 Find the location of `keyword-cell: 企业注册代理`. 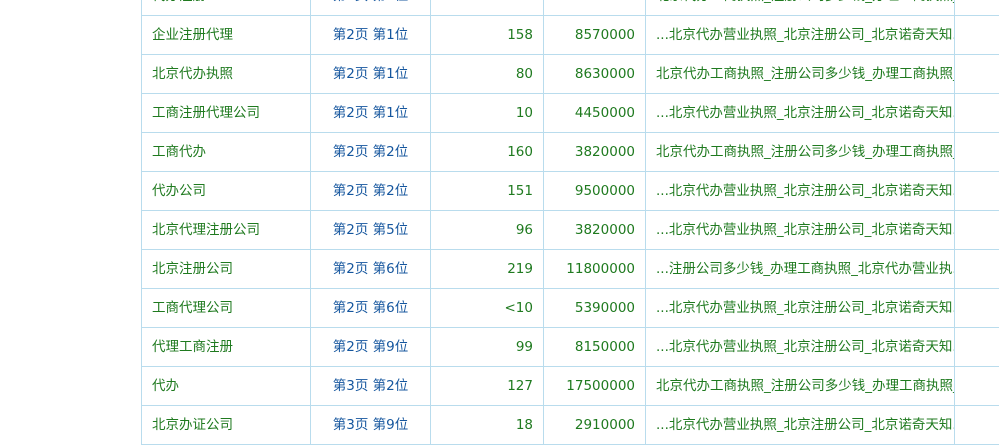

keyword-cell: 企业注册代理 is located at coordinates (226, 35).